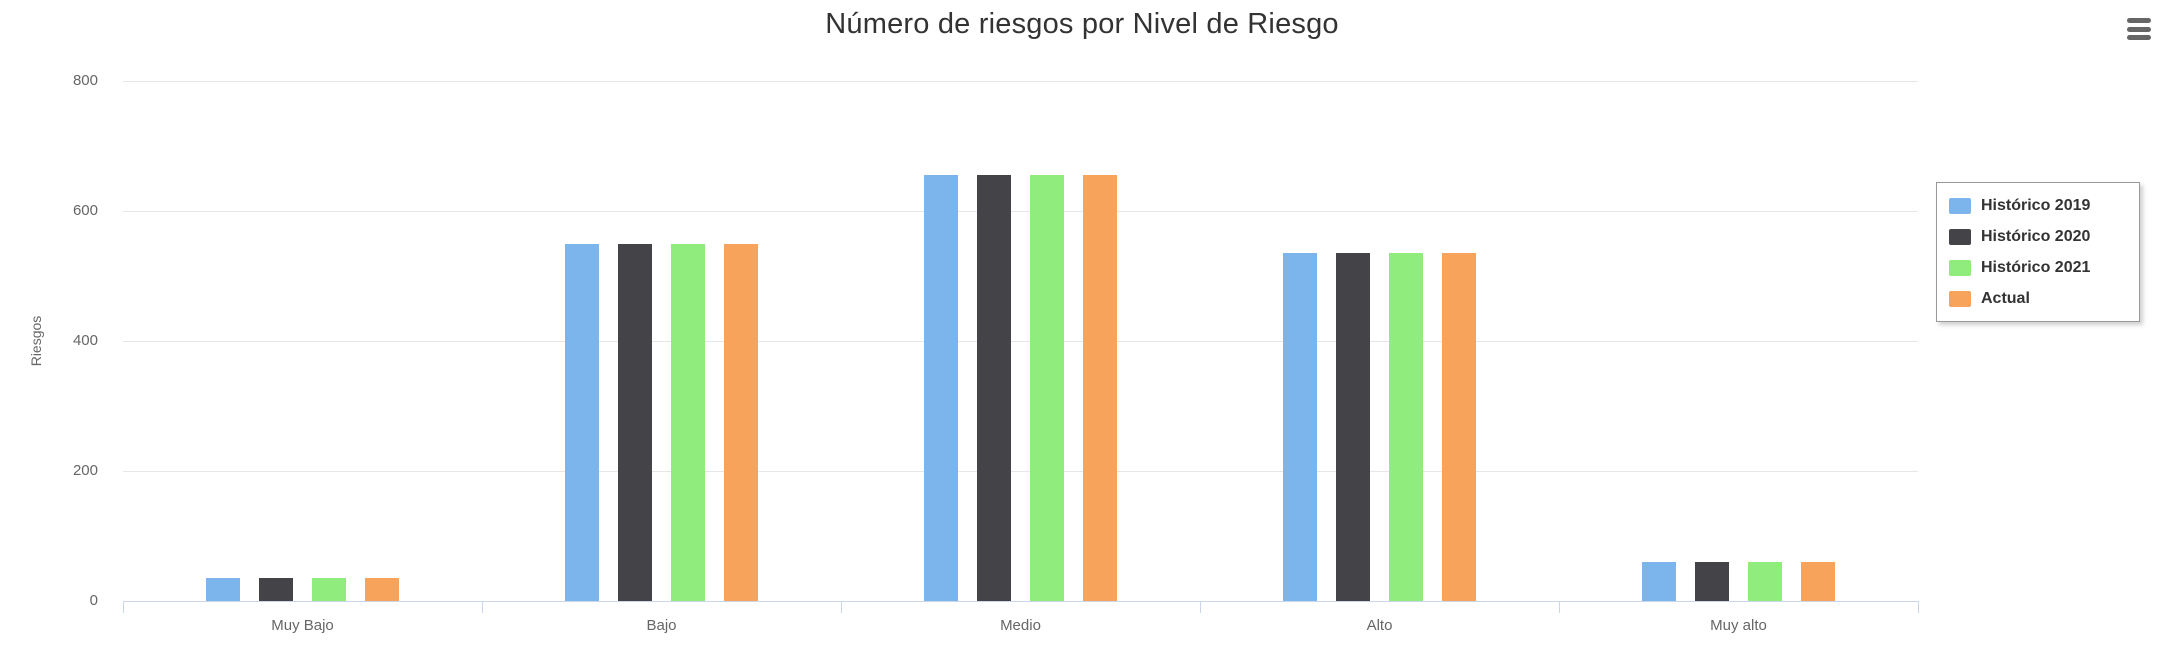 The height and width of the screenshot is (647, 2164). I want to click on x-axis-category-label: Medio, so click(1020, 625).